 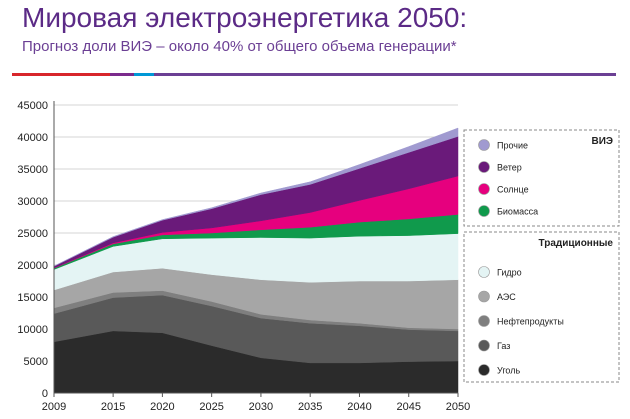 I want to click on x-tick-label: 2045, so click(x=408, y=407).